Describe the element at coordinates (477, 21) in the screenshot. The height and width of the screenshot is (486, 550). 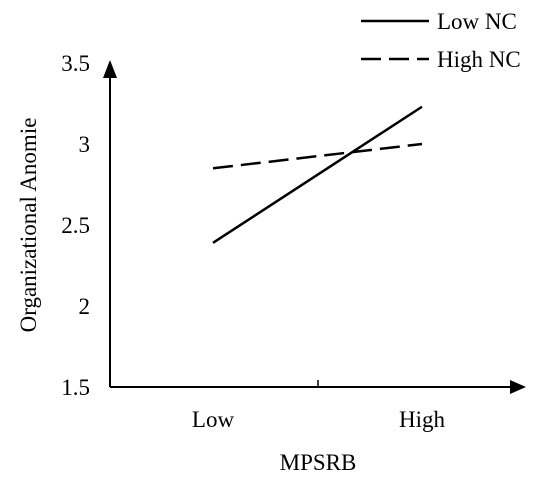
I see `legend-label: Low NC` at that location.